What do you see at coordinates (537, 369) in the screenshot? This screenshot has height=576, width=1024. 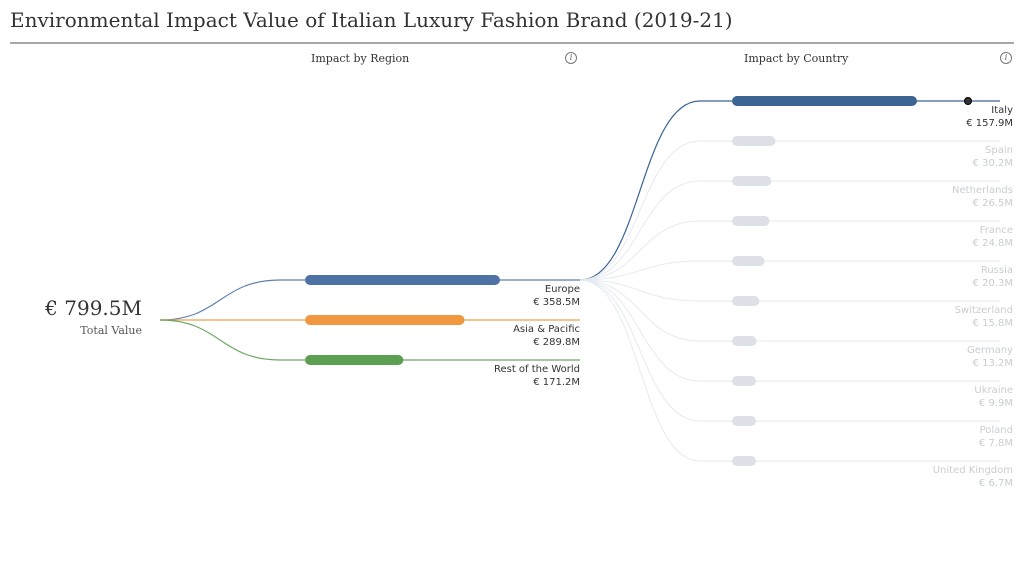 I see `region-label-rest-of-the-world: Rest of the World` at bounding box center [537, 369].